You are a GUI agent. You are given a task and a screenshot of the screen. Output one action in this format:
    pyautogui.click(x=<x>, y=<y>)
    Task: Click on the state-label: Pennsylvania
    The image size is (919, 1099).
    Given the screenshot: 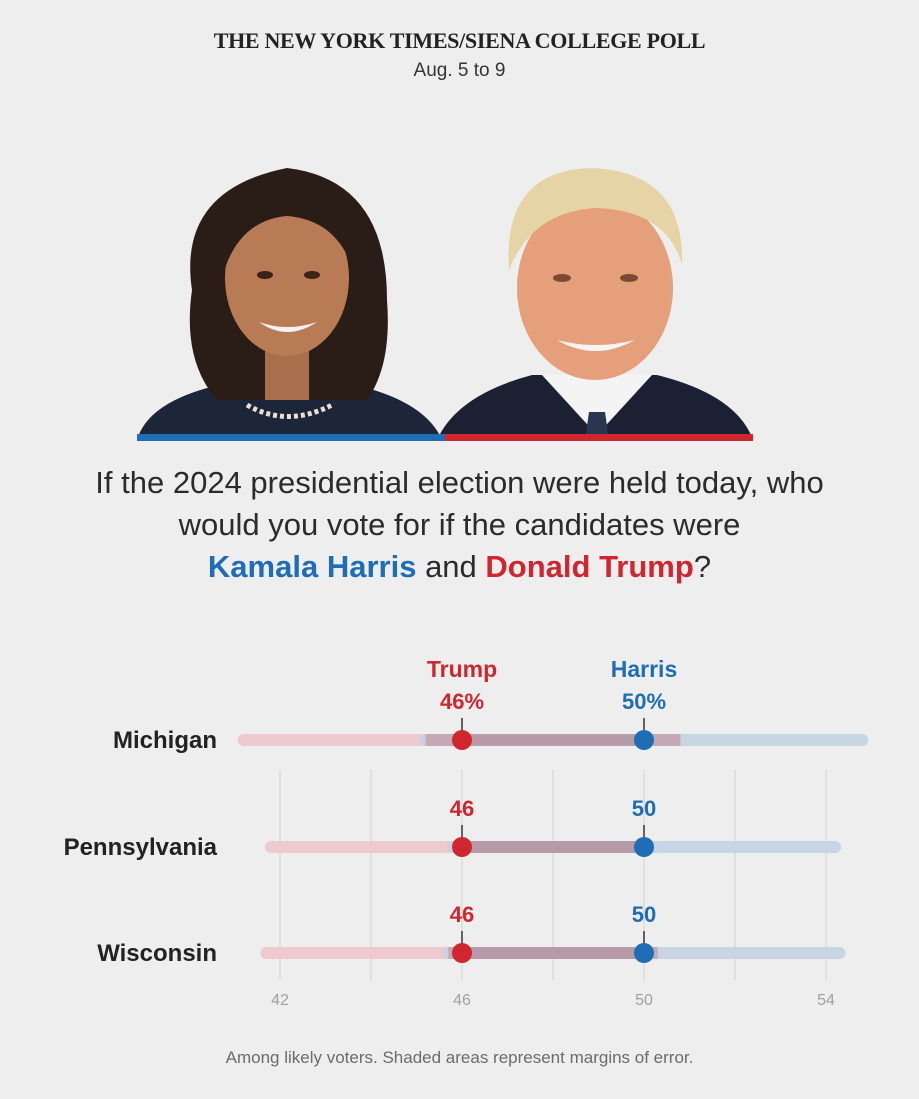 What is the action you would take?
    pyautogui.click(x=141, y=847)
    